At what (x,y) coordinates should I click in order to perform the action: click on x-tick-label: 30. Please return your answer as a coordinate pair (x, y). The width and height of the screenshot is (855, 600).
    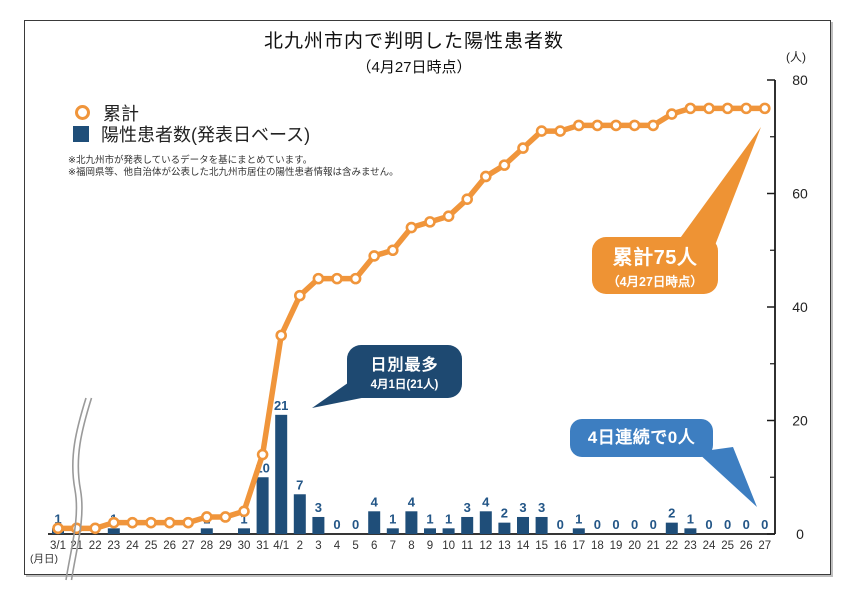
    Looking at the image, I should click on (244, 546).